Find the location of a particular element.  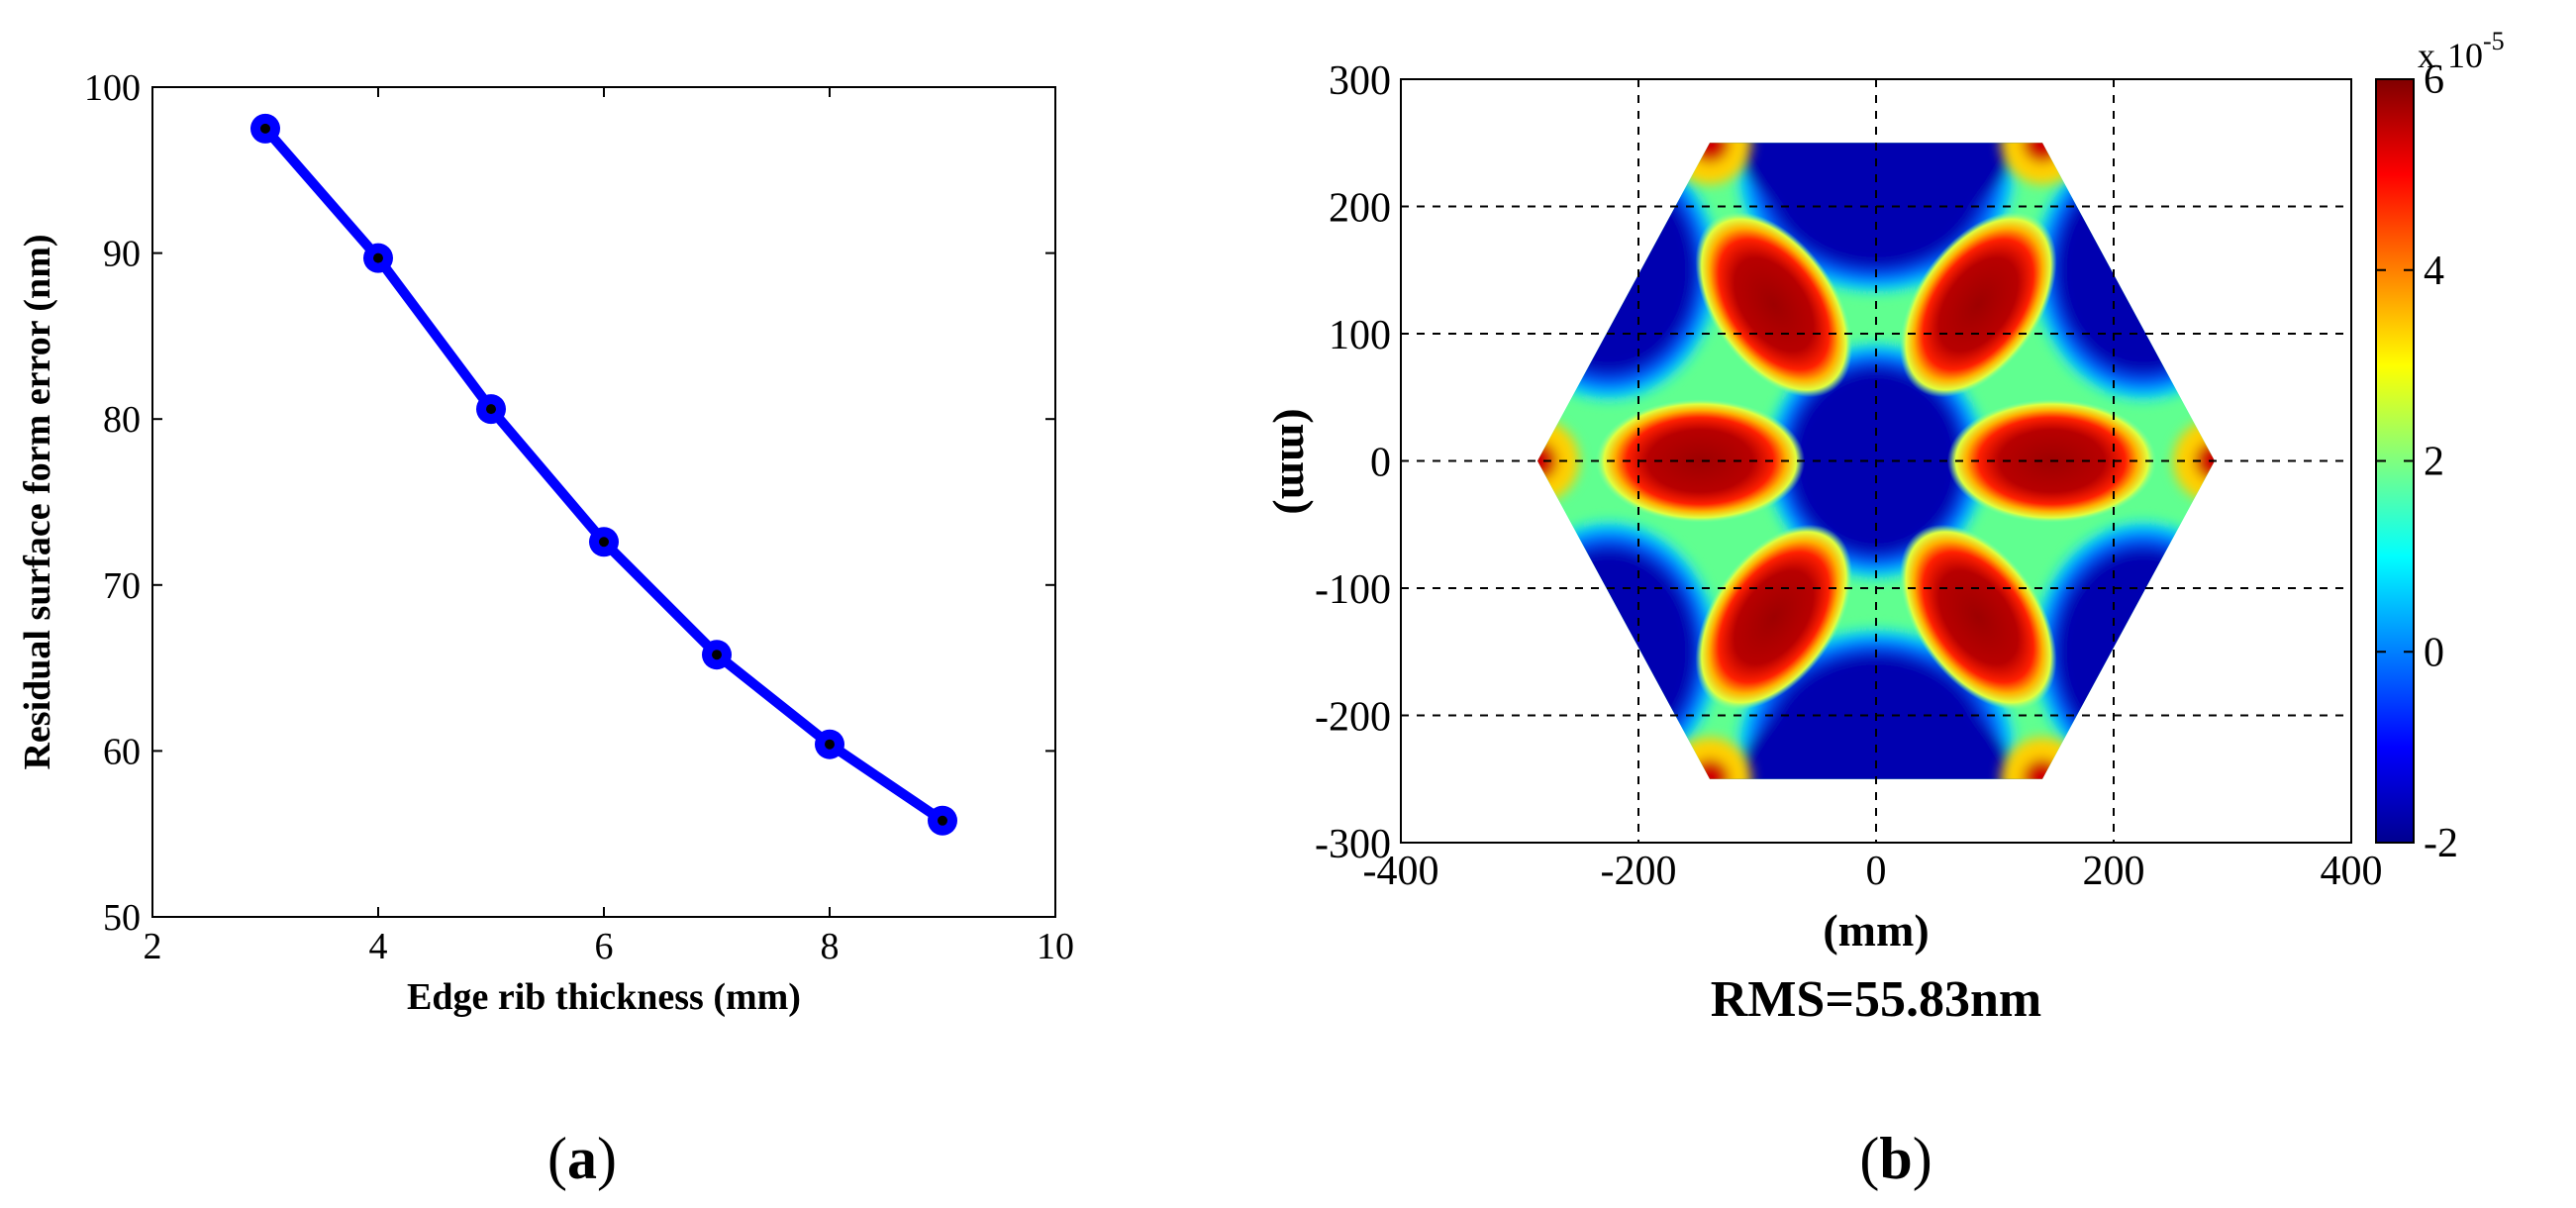

x-tick-label: 10 is located at coordinates (1056, 946).